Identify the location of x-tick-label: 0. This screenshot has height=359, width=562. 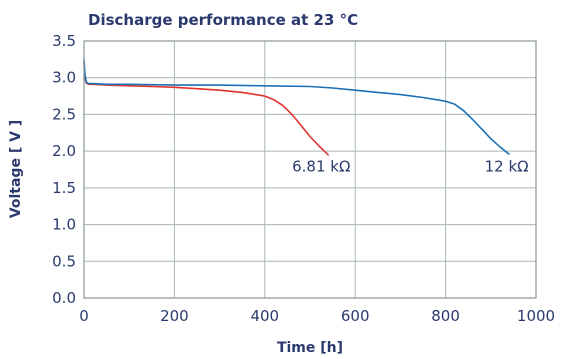
(84, 316).